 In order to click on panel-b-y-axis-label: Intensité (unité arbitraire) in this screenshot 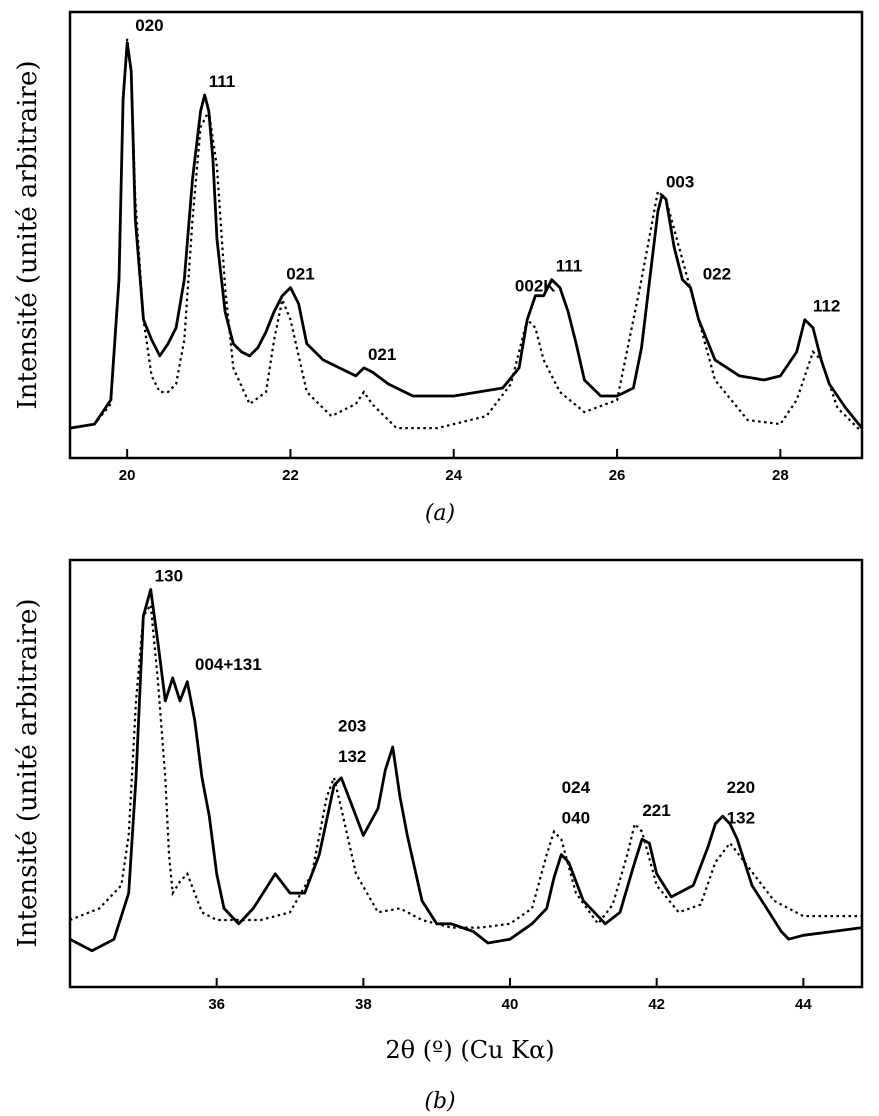, I will do `click(28, 773)`.